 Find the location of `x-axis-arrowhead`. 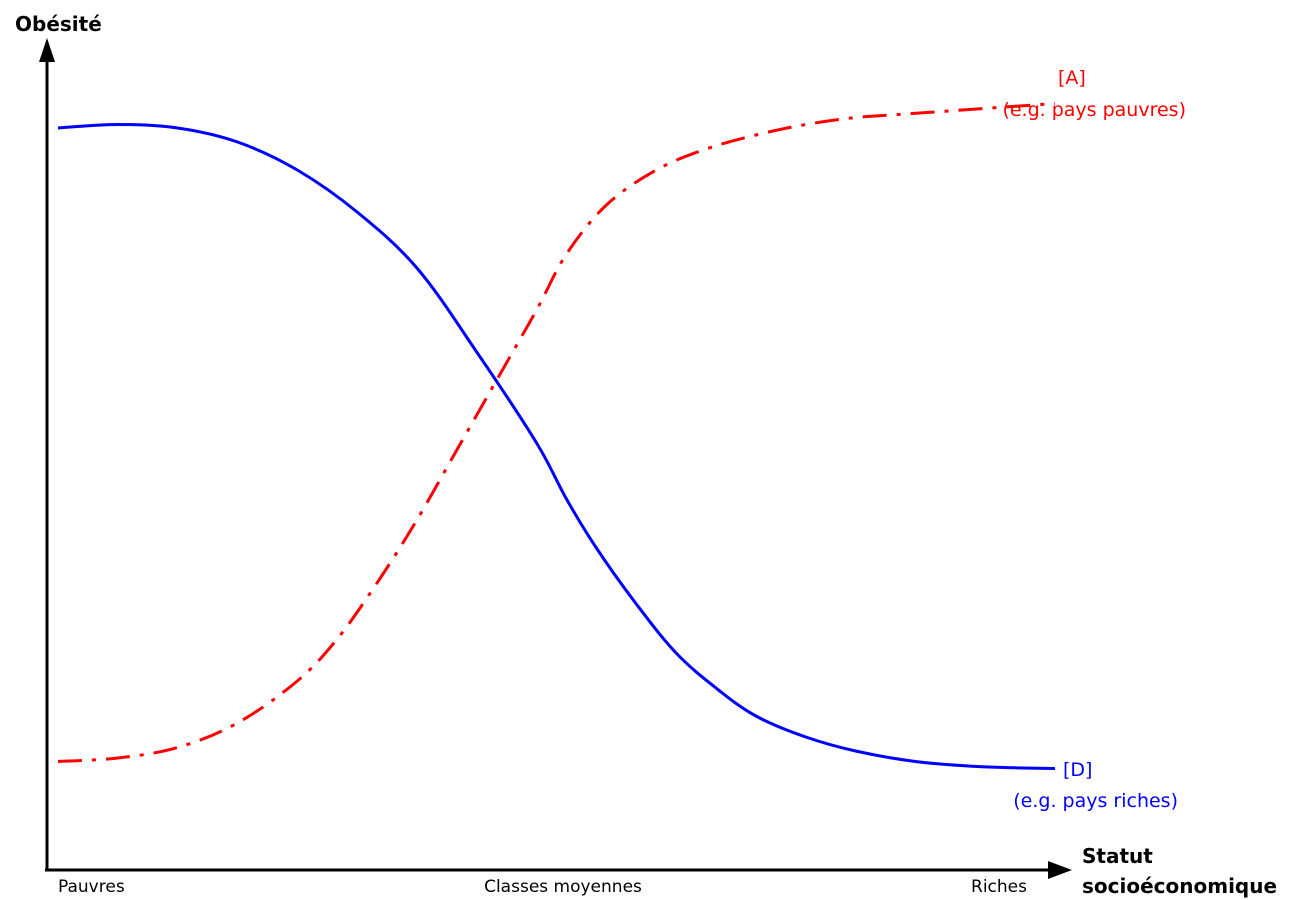

x-axis-arrowhead is located at coordinates (1060, 870).